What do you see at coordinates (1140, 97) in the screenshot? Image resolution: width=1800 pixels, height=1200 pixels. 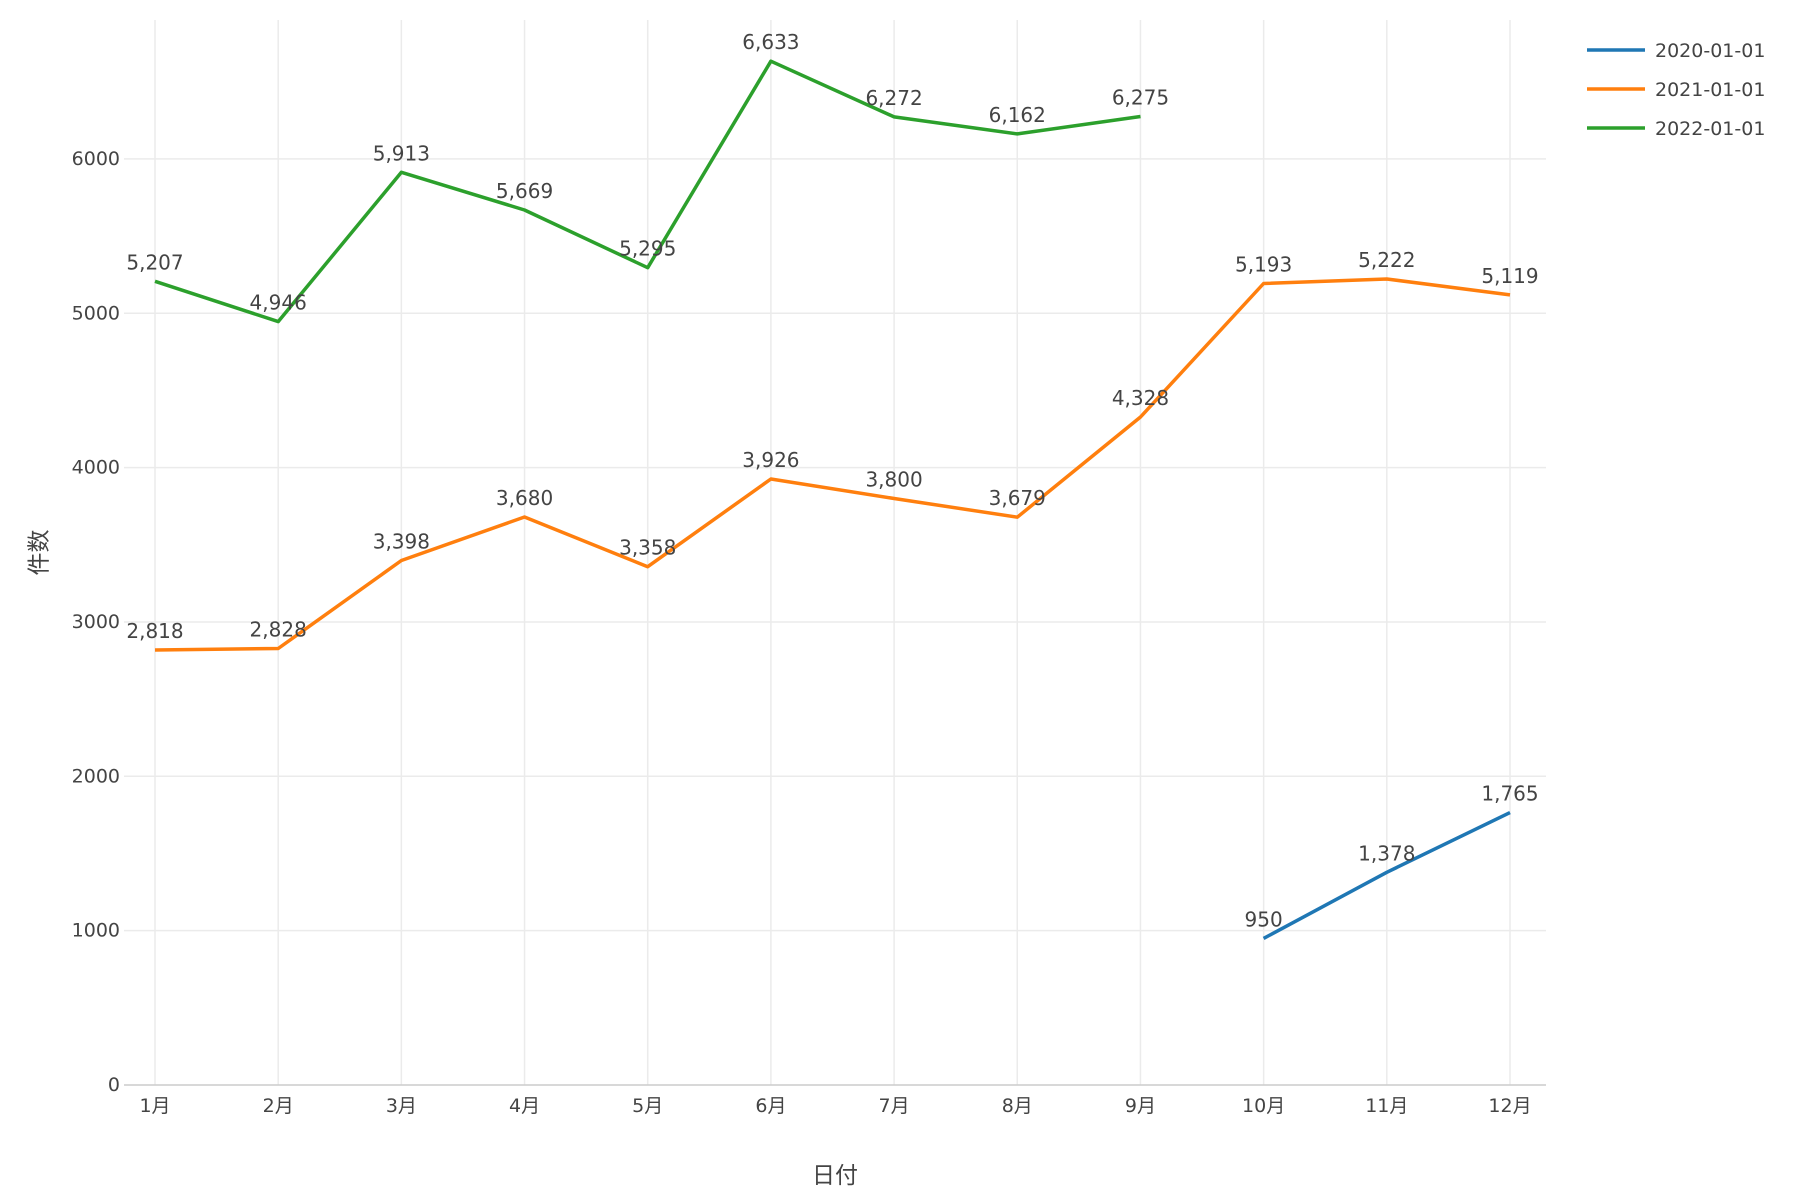 I see `data-label: 6,275` at bounding box center [1140, 97].